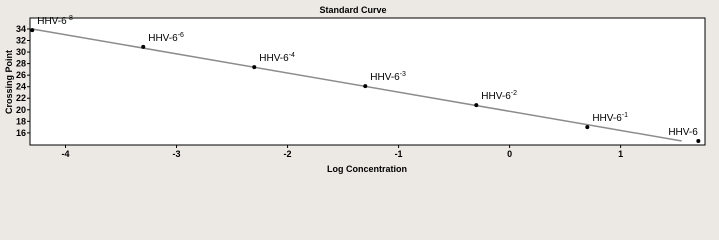  I want to click on y-tick-label: 32, so click(21, 41).